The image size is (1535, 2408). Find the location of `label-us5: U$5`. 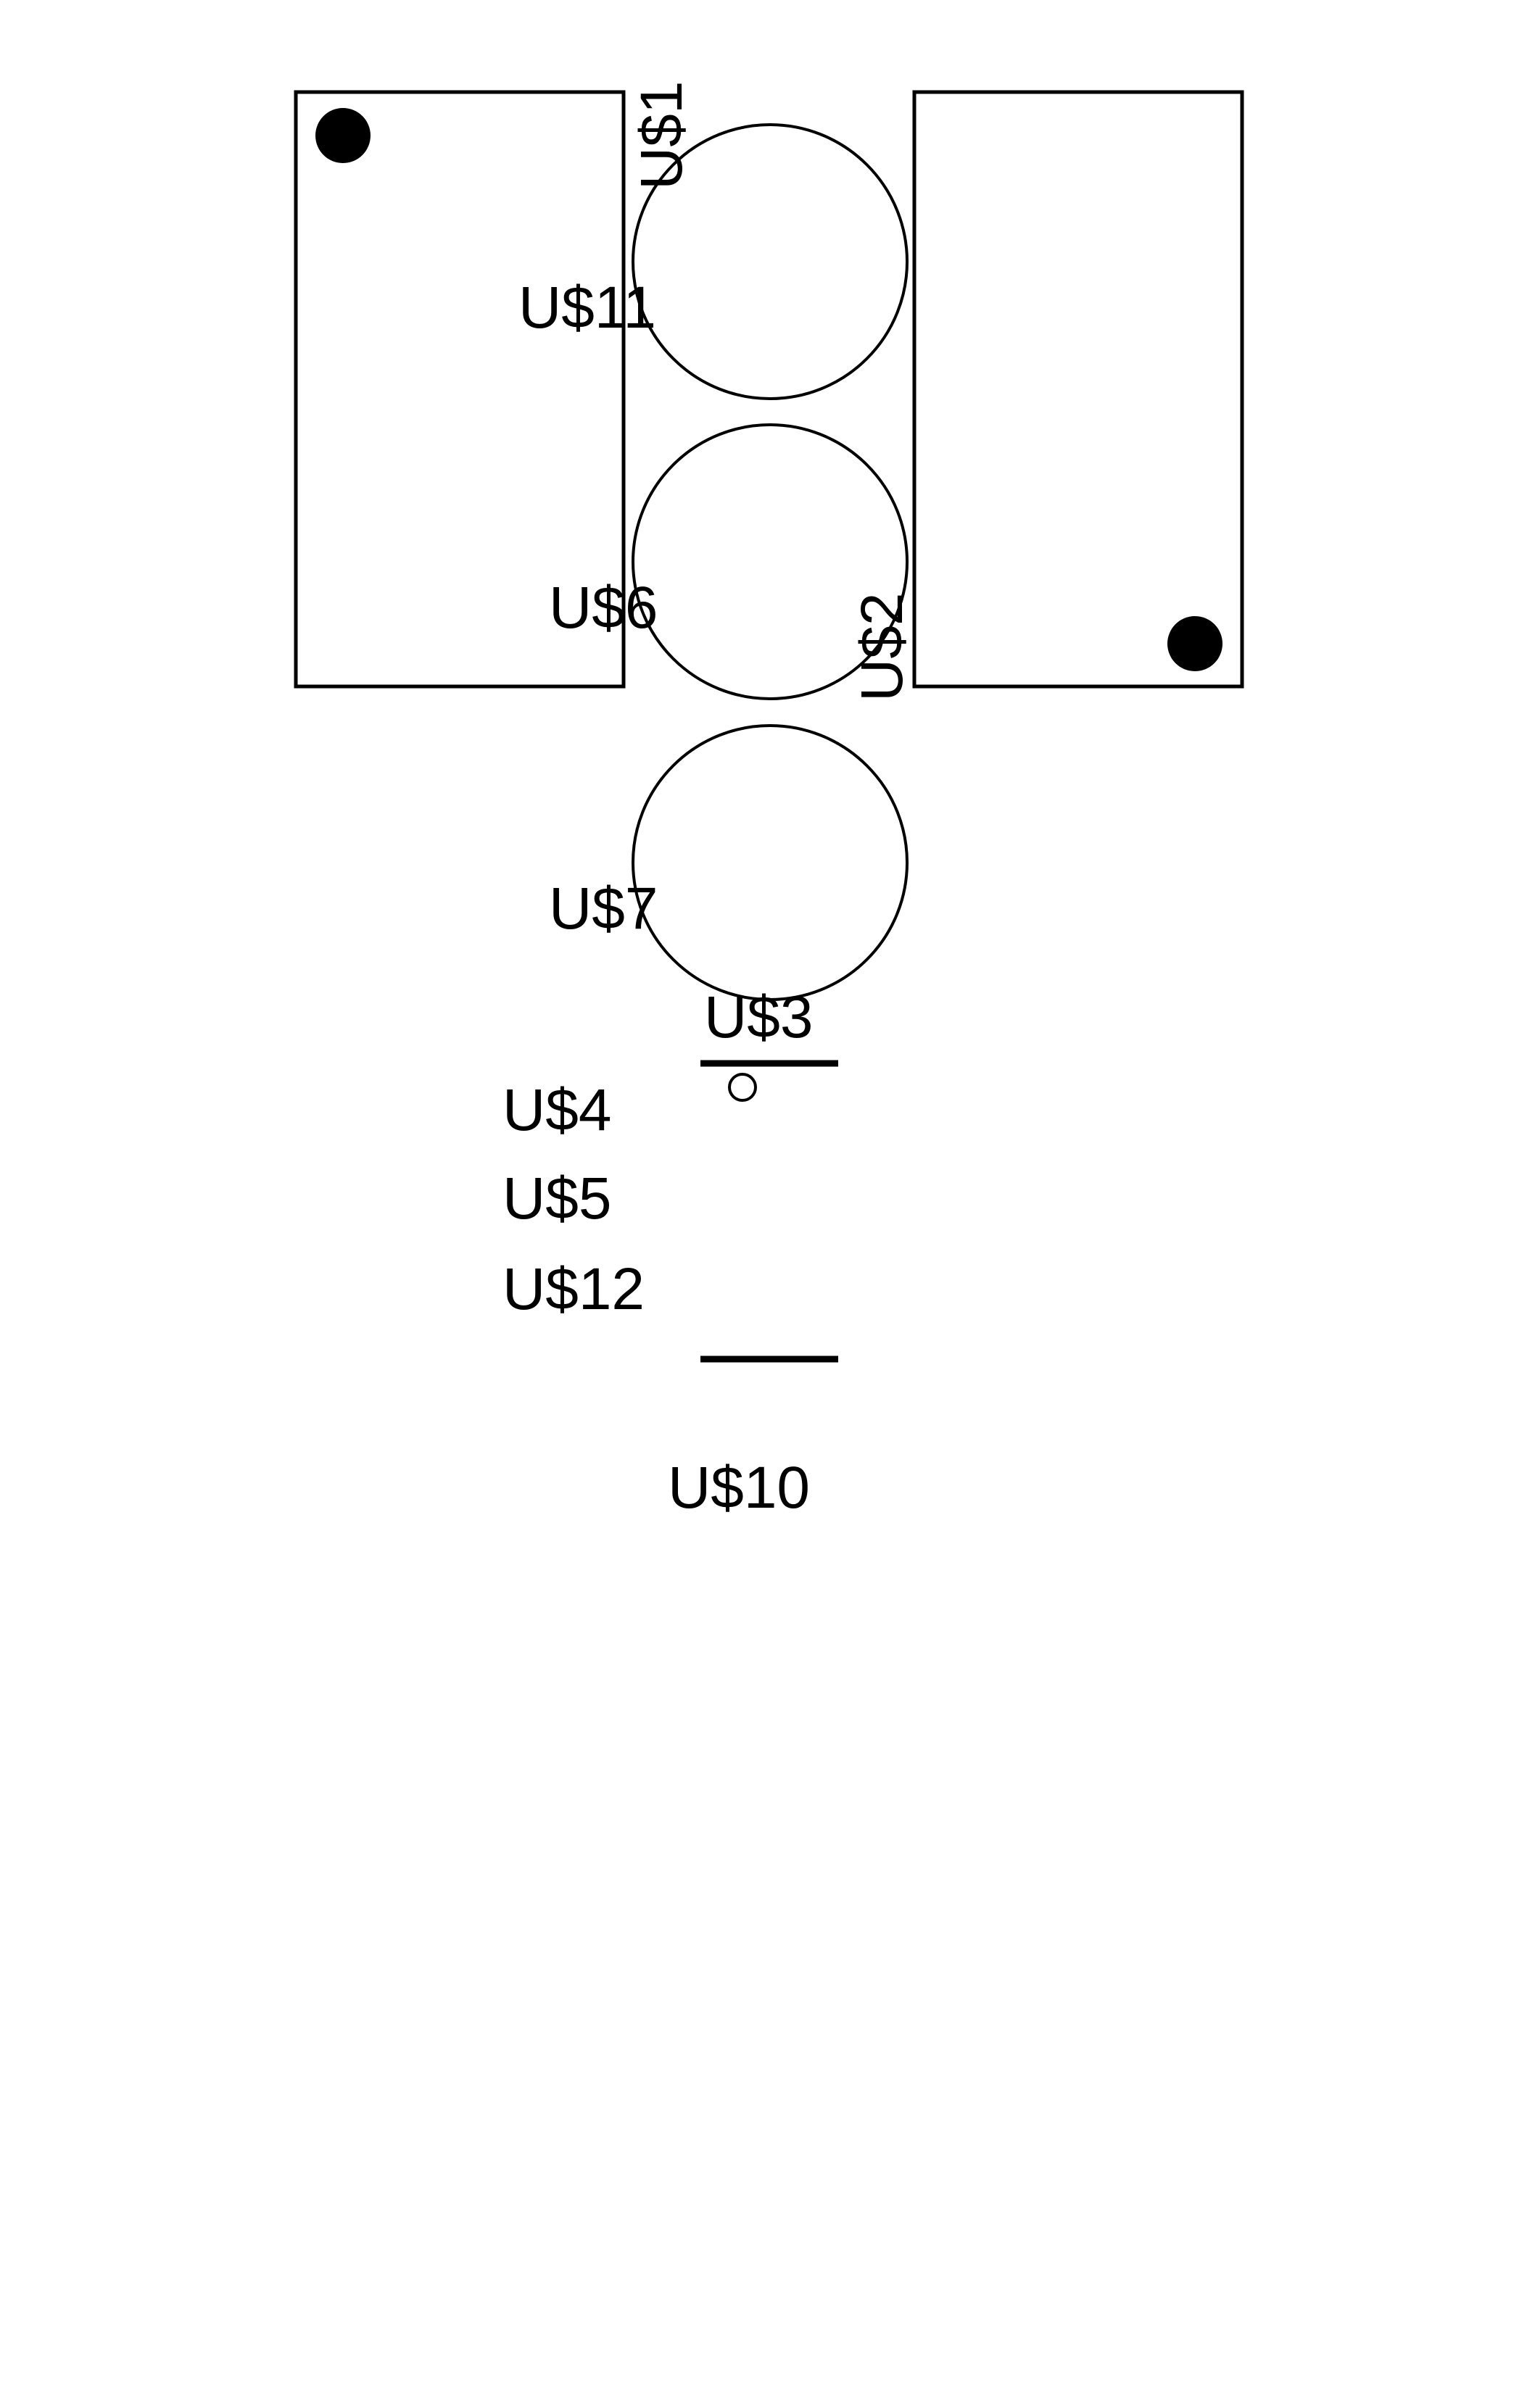

label-us5: U$5 is located at coordinates (556, 1199).